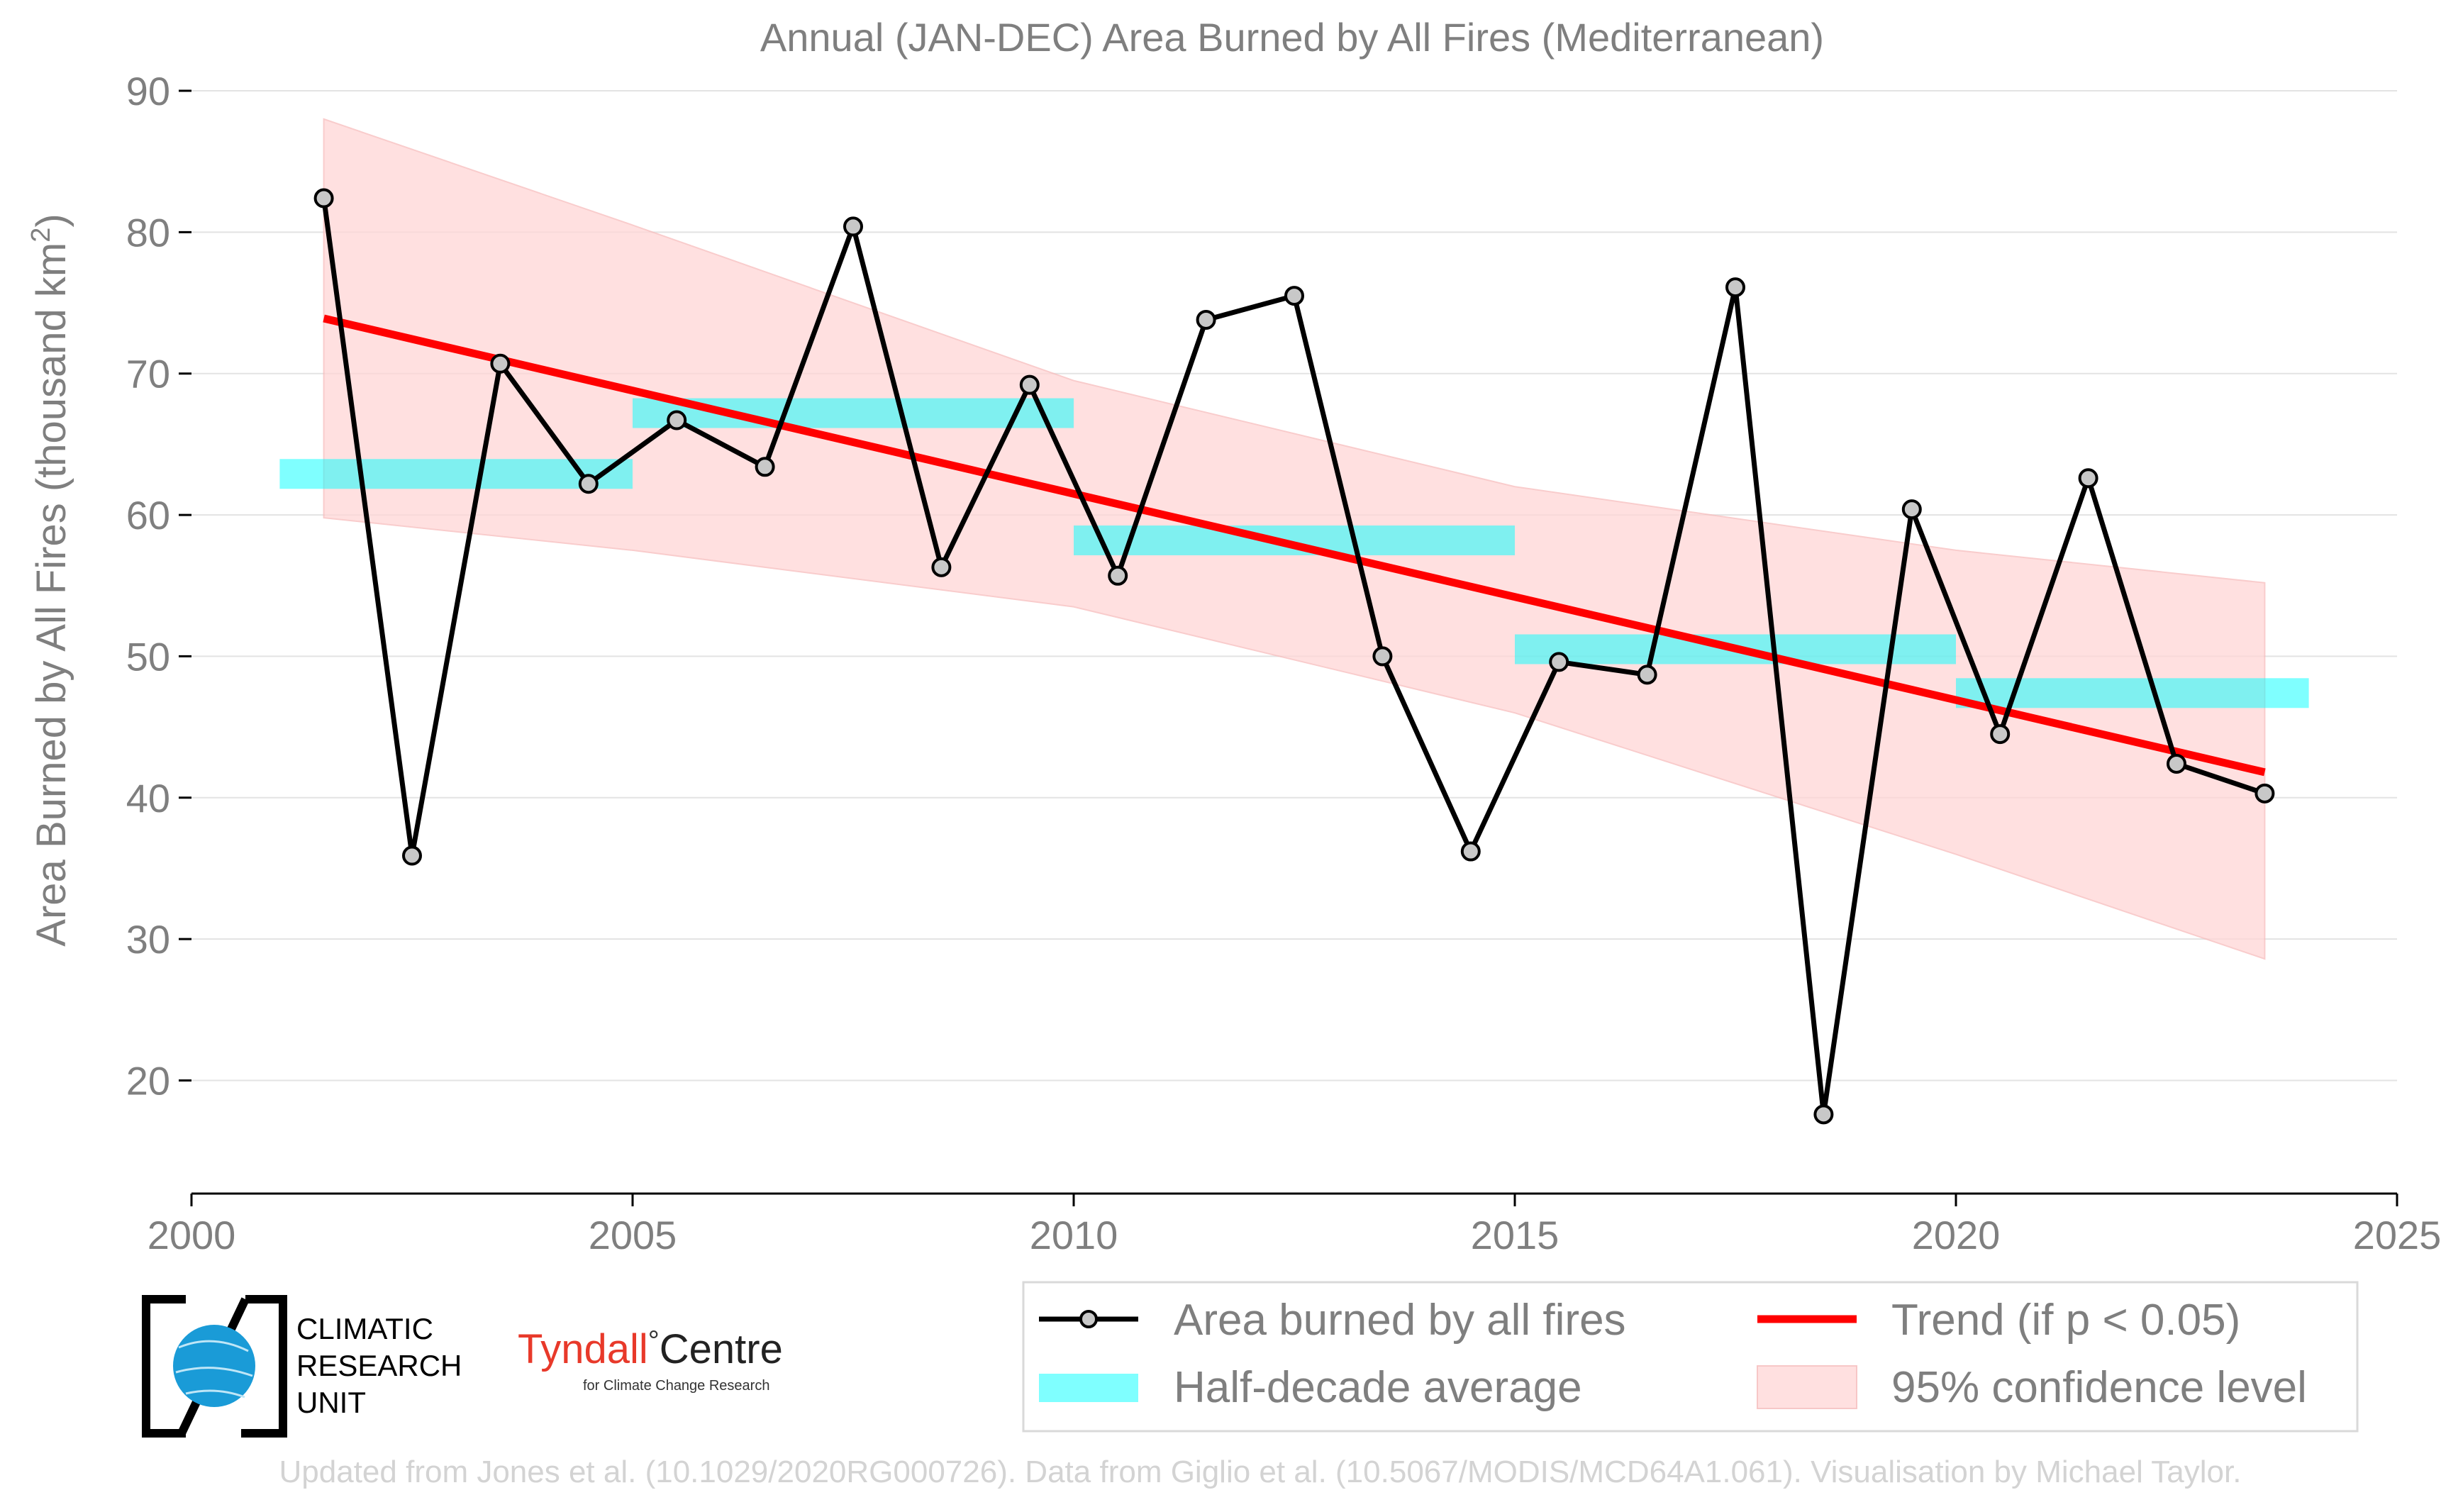  What do you see at coordinates (148, 515) in the screenshot?
I see `y-tick-label-60: 60` at bounding box center [148, 515].